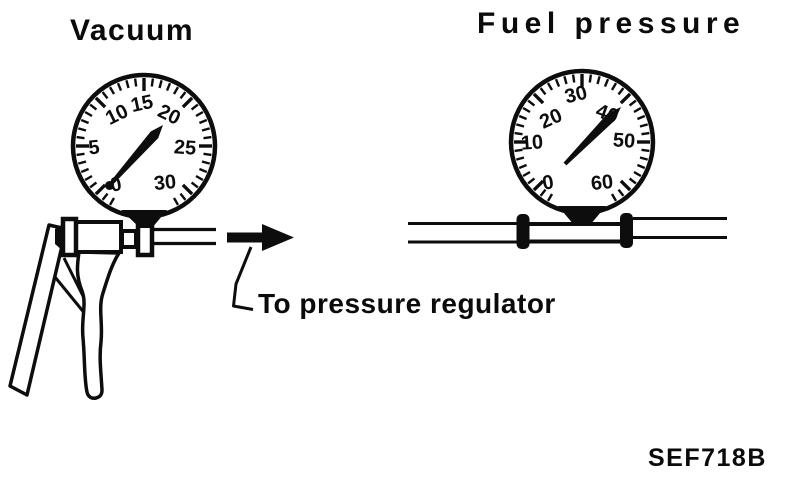 This screenshot has height=477, width=800. I want to click on hand-vacuum-pump, so click(112, 308).